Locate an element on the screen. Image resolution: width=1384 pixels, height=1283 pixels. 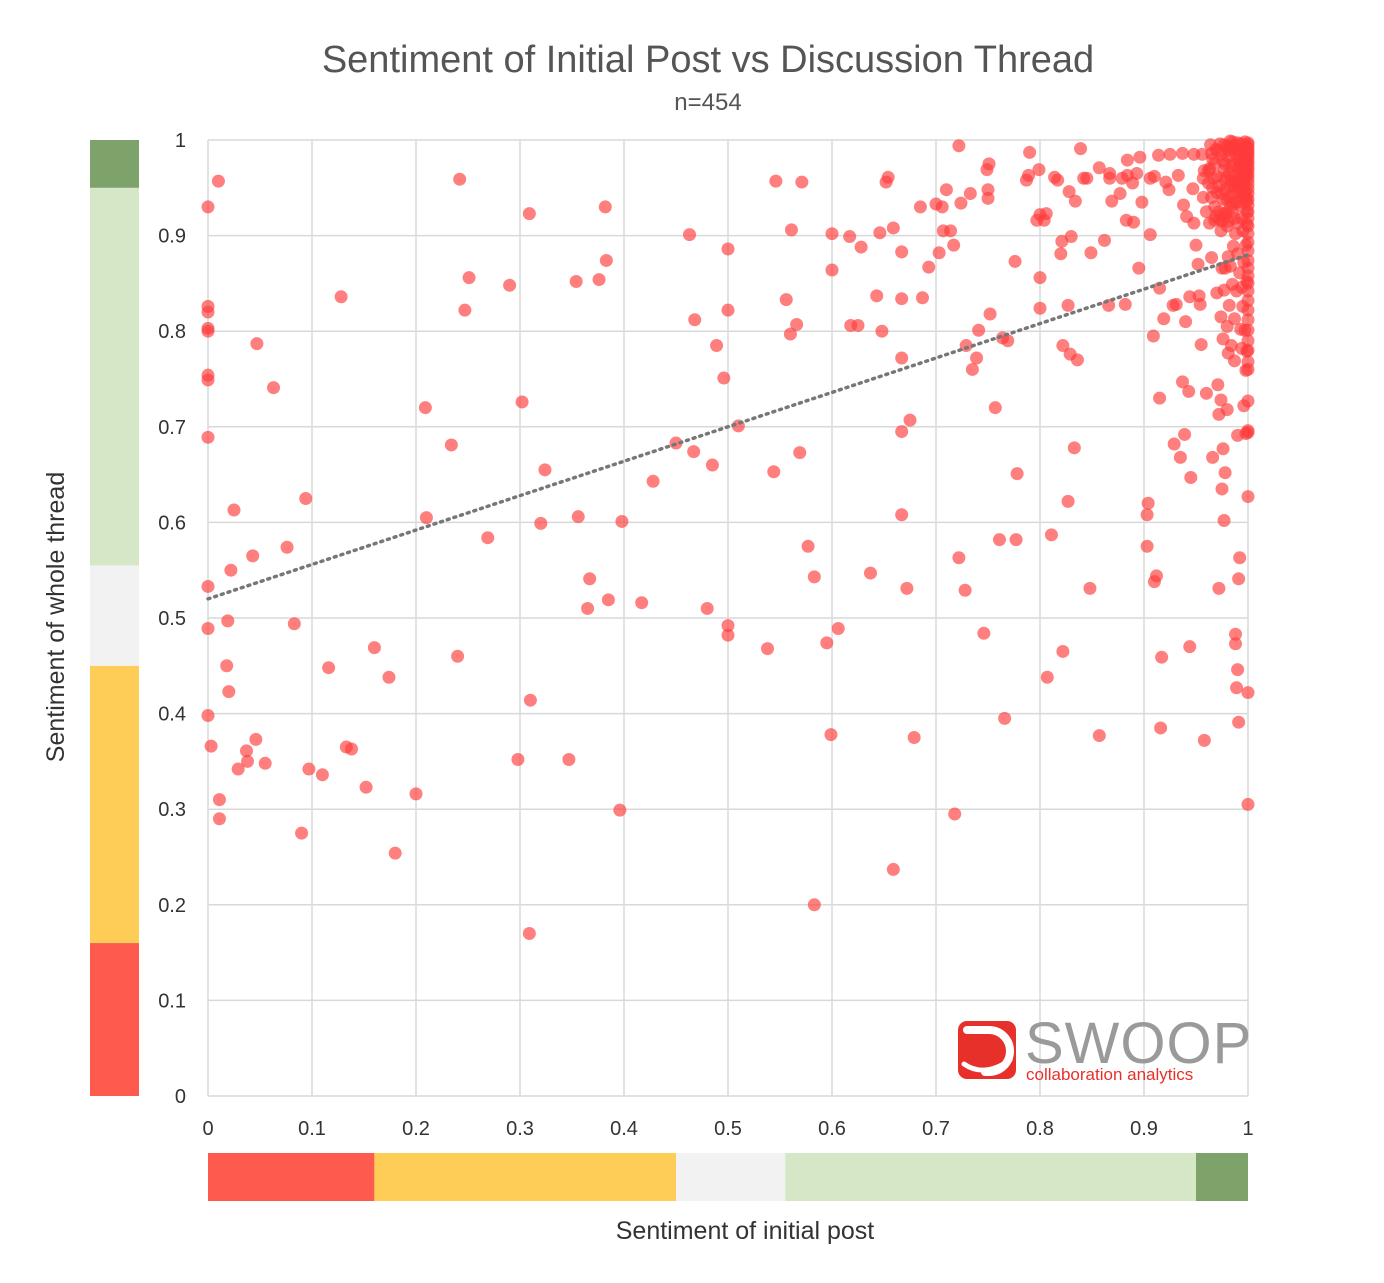
y-tick-label: 0.2 is located at coordinates (172, 906).